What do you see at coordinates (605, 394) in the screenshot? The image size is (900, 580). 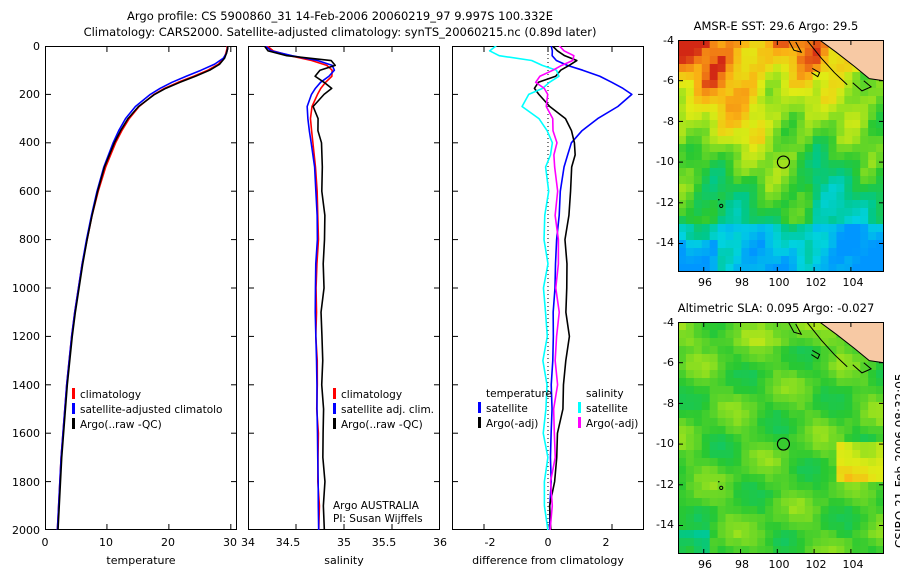 I see `legend-header-salinity: salinity` at bounding box center [605, 394].